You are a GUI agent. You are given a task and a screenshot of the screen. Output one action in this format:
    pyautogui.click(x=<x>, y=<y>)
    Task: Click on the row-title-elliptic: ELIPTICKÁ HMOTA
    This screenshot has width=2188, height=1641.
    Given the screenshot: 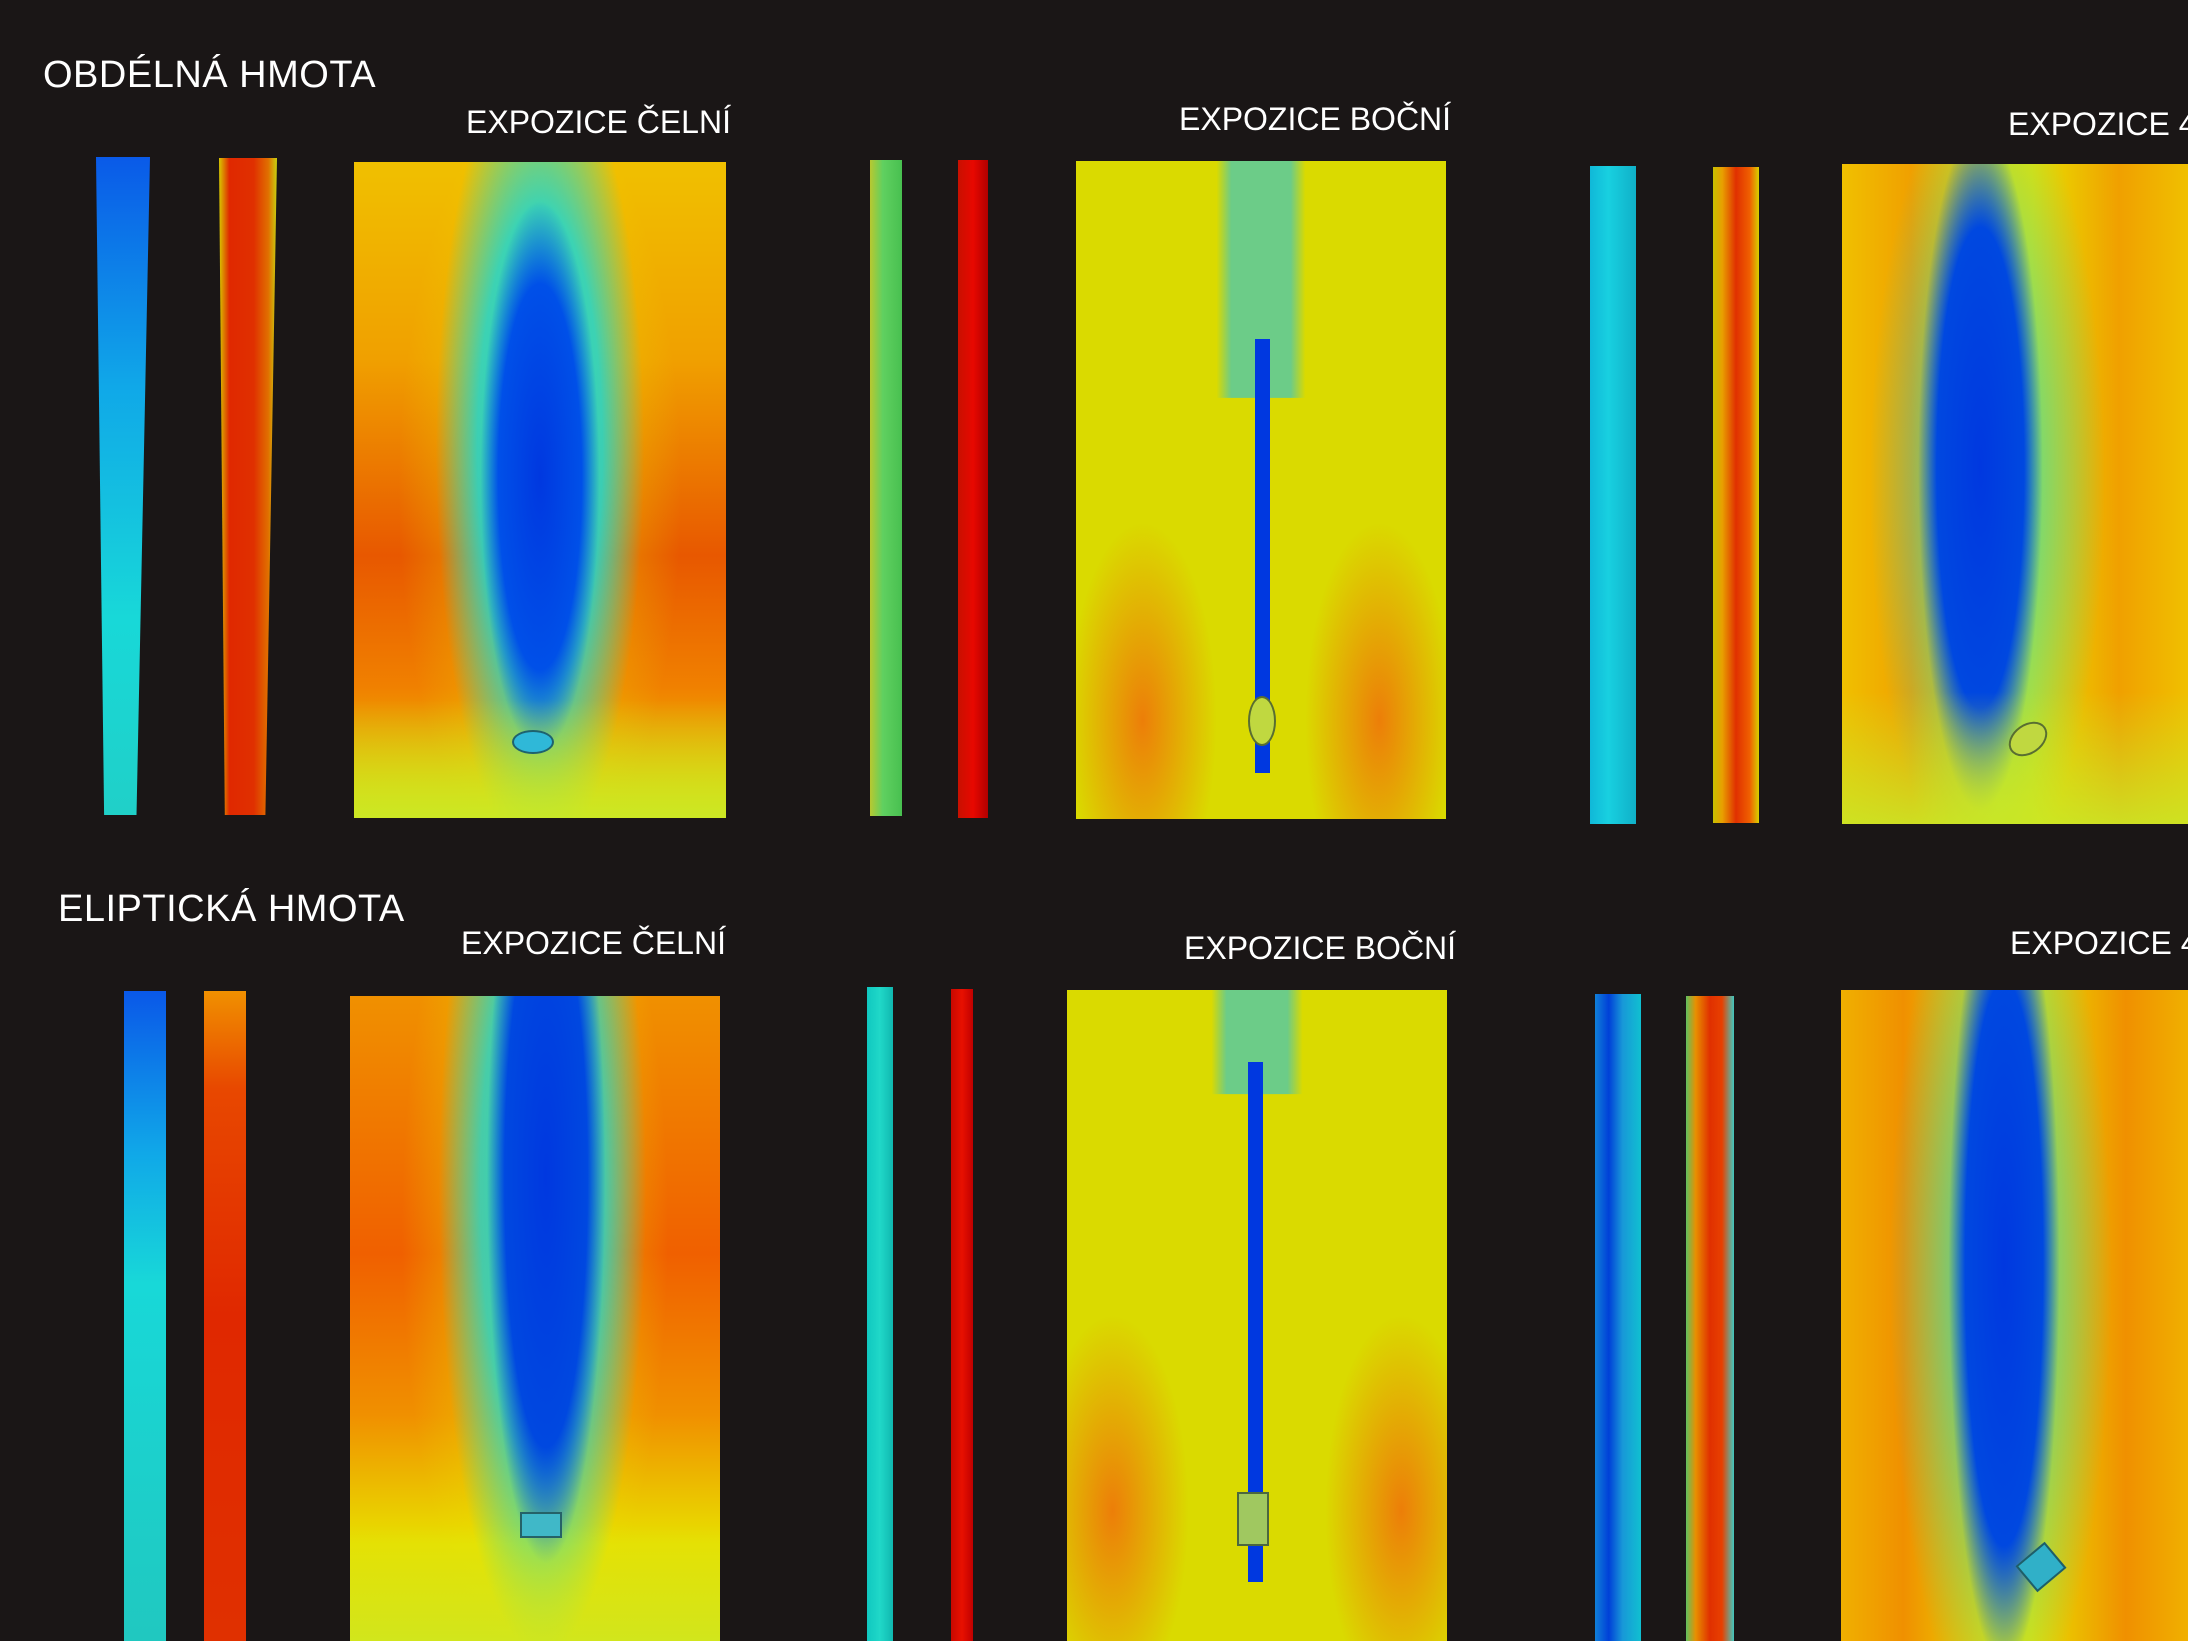 What is the action you would take?
    pyautogui.click(x=231, y=909)
    